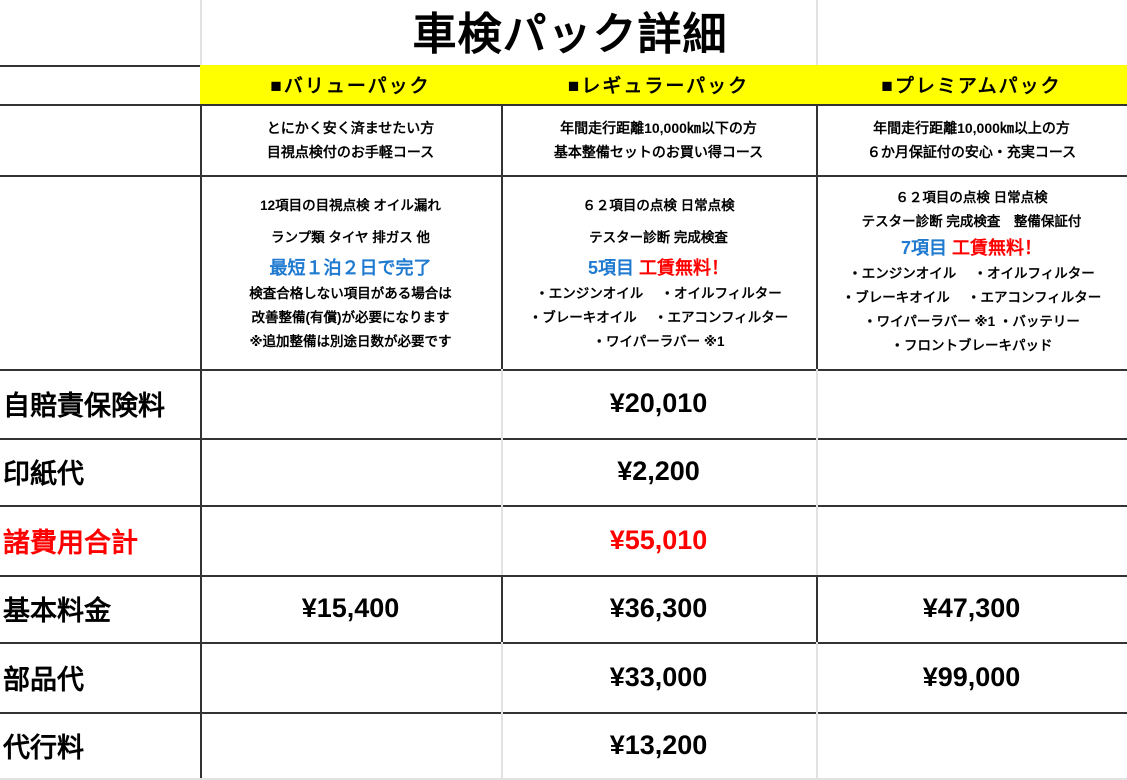 This screenshot has width=1127, height=780. I want to click on highlight-text: 7項目 工賃無料！, so click(971, 248).